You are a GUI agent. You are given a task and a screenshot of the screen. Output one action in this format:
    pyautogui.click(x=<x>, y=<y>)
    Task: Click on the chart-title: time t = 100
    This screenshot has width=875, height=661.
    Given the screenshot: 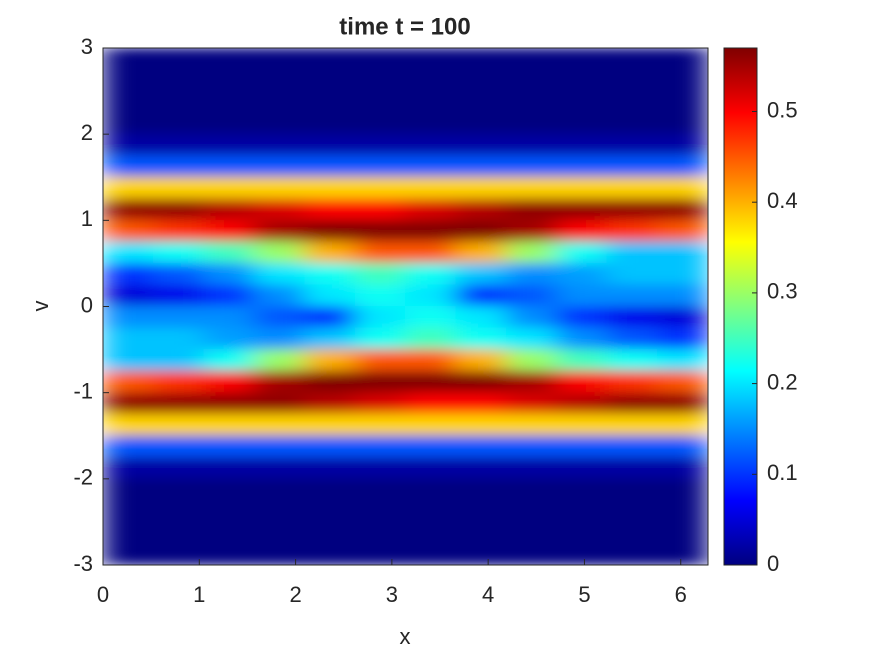 What is the action you would take?
    pyautogui.click(x=404, y=26)
    